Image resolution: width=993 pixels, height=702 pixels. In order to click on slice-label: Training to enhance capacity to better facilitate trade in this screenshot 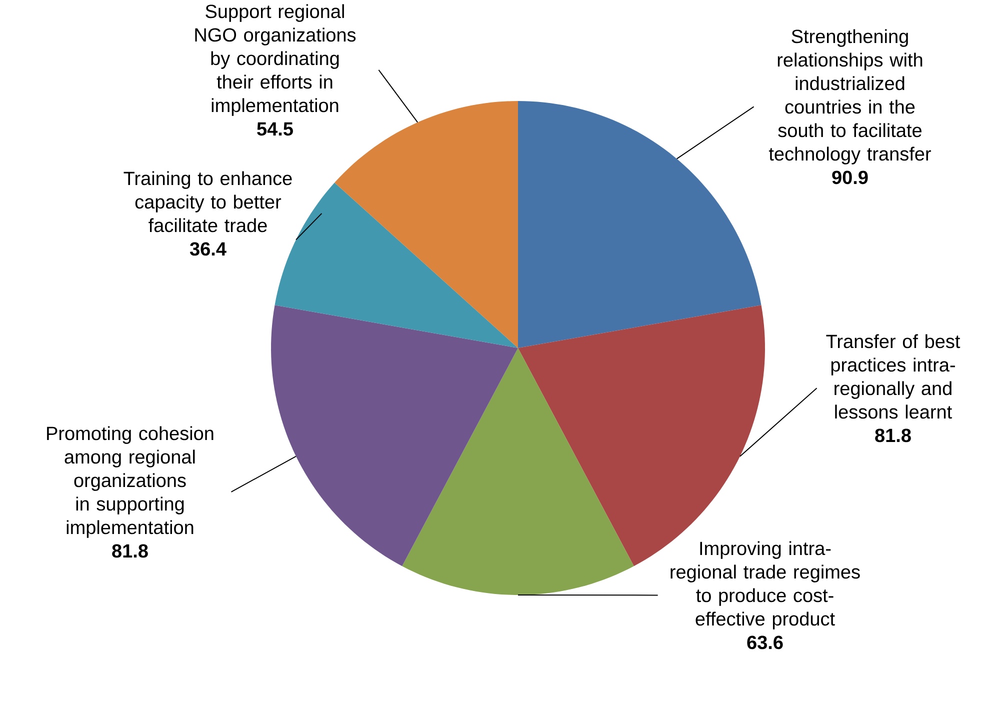, I will do `click(208, 201)`.